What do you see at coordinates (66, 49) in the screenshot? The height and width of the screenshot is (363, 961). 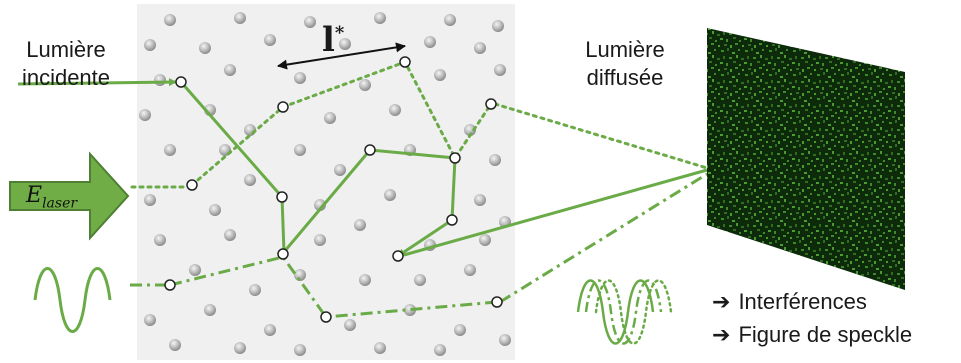 I see `incident-label-line1: Lumière` at bounding box center [66, 49].